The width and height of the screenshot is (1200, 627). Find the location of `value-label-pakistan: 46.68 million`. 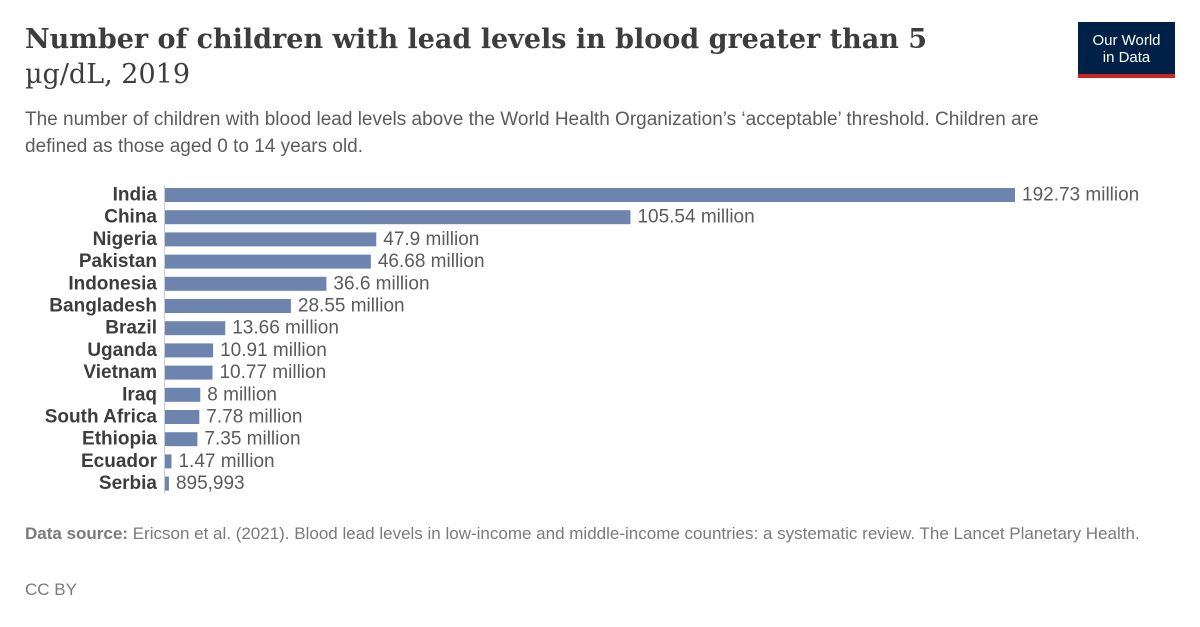

value-label-pakistan: 46.68 million is located at coordinates (431, 261).